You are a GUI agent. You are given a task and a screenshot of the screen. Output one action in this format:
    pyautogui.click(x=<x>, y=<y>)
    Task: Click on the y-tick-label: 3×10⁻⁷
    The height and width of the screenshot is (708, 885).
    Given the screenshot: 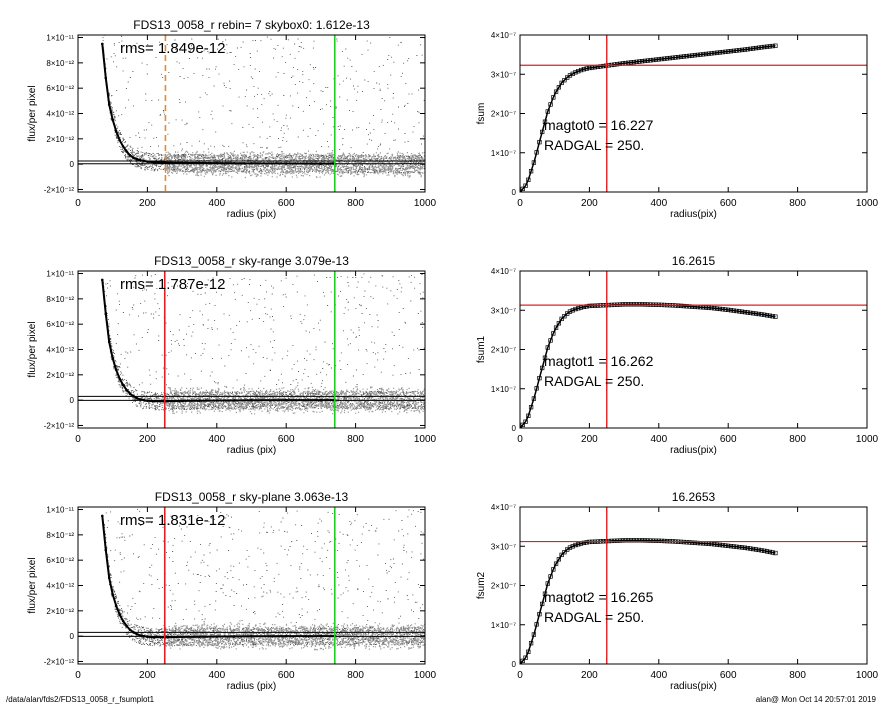 What is the action you would take?
    pyautogui.click(x=503, y=74)
    